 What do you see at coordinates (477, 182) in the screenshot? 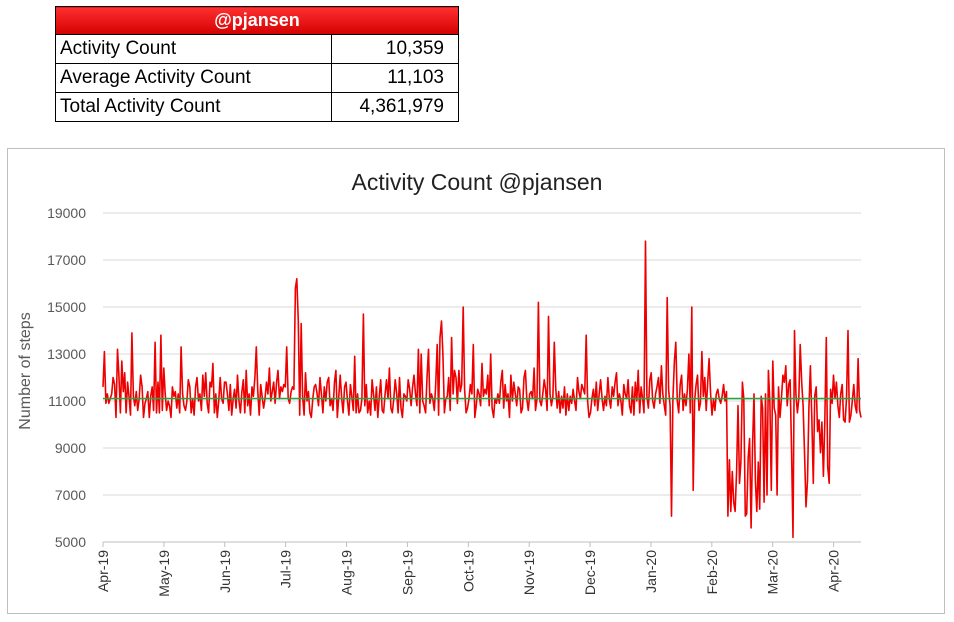
I see `chart-title: Activity Count @pjansen` at bounding box center [477, 182].